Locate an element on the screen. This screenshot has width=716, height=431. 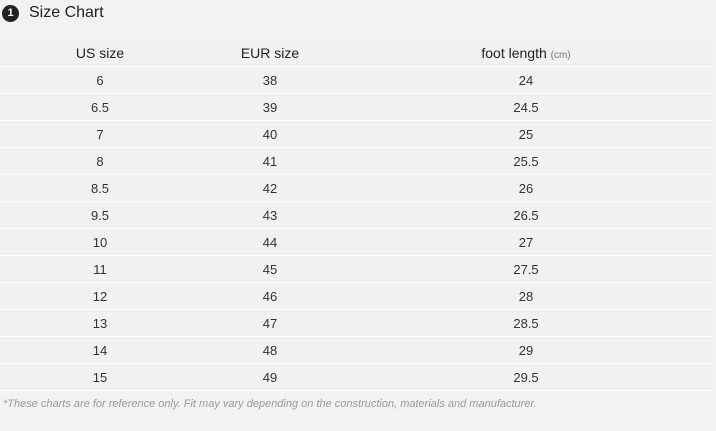
foot-length-cell: 25.5 is located at coordinates (526, 161).